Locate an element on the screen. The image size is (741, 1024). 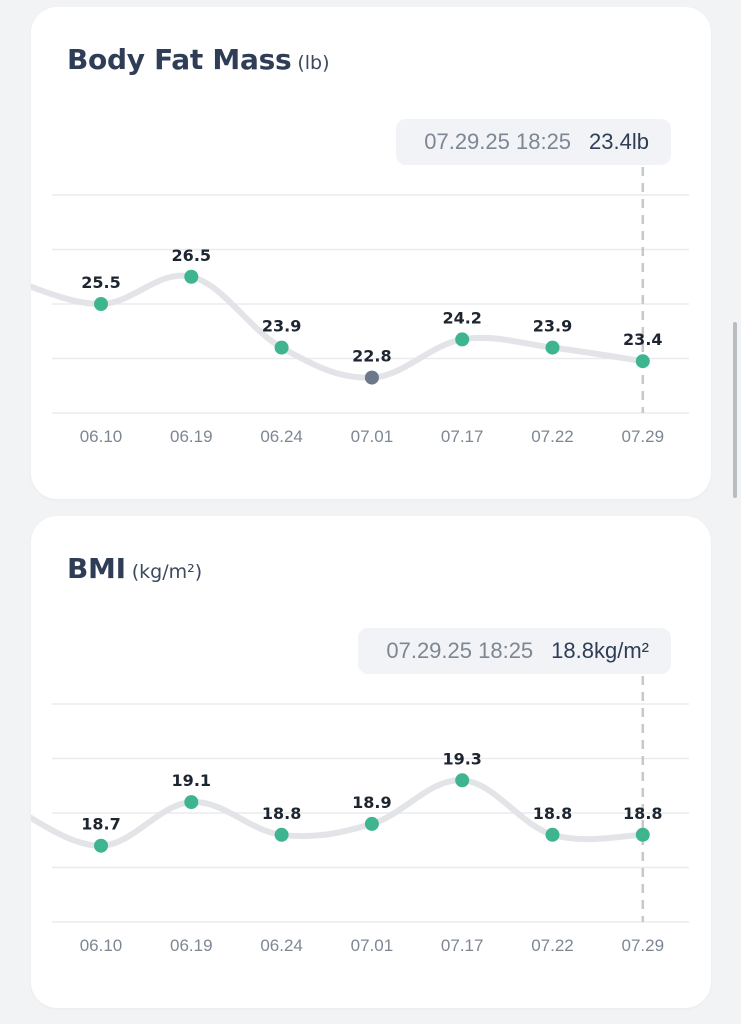
chart-unit: (kg/m²) is located at coordinates (167, 572).